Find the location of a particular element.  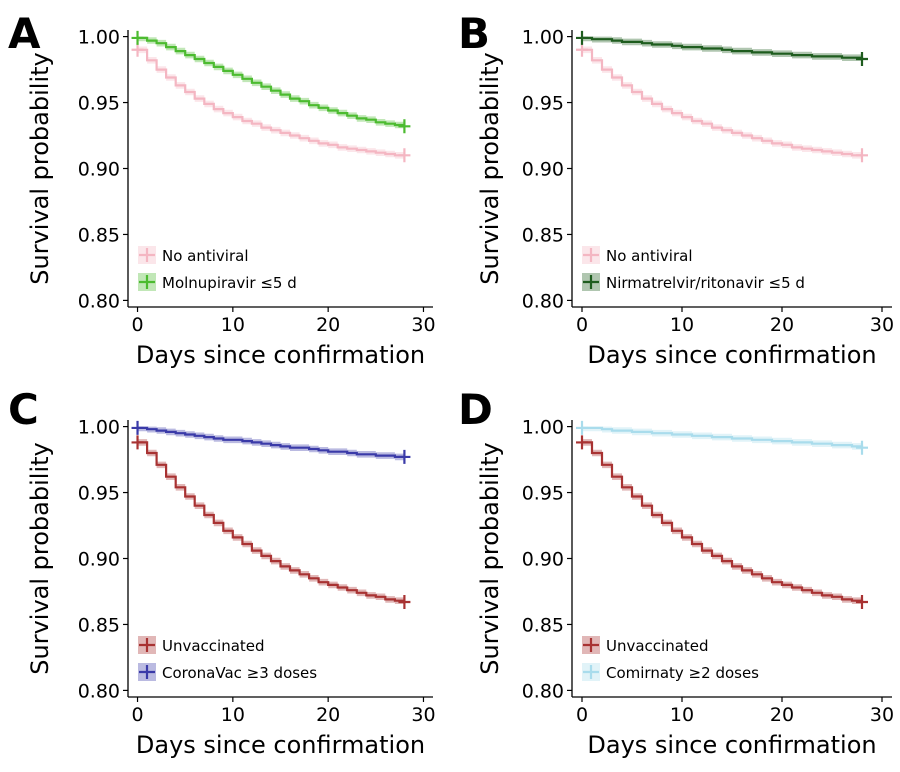

panel-letter: B is located at coordinates (474, 33).